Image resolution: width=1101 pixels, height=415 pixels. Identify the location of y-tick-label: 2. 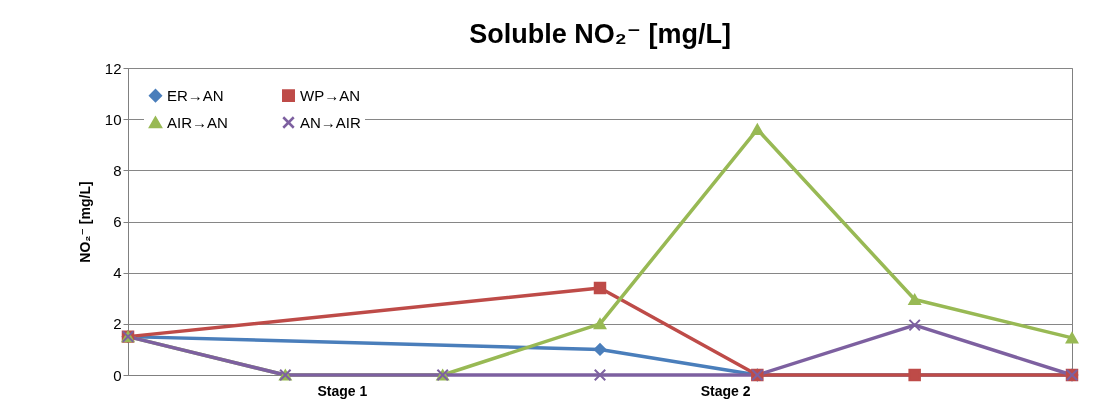
(117, 324).